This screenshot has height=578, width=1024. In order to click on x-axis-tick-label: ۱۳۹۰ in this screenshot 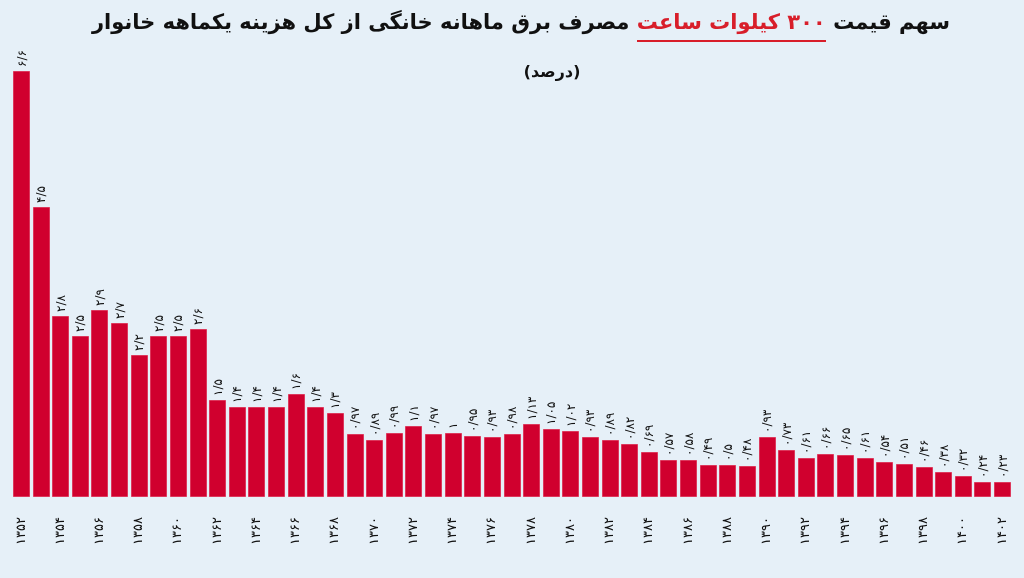, I will do `click(767, 531)`.